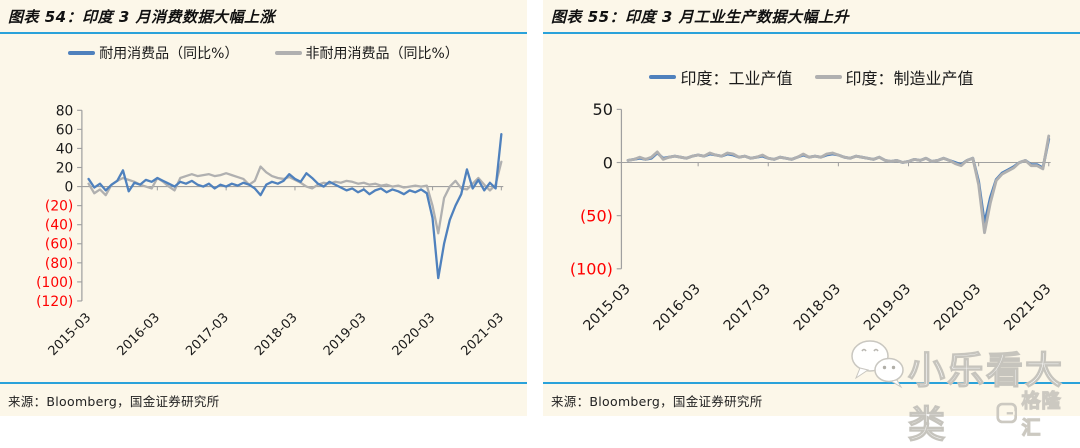 The image size is (1080, 448). I want to click on y-tick-label: 50, so click(603, 109).